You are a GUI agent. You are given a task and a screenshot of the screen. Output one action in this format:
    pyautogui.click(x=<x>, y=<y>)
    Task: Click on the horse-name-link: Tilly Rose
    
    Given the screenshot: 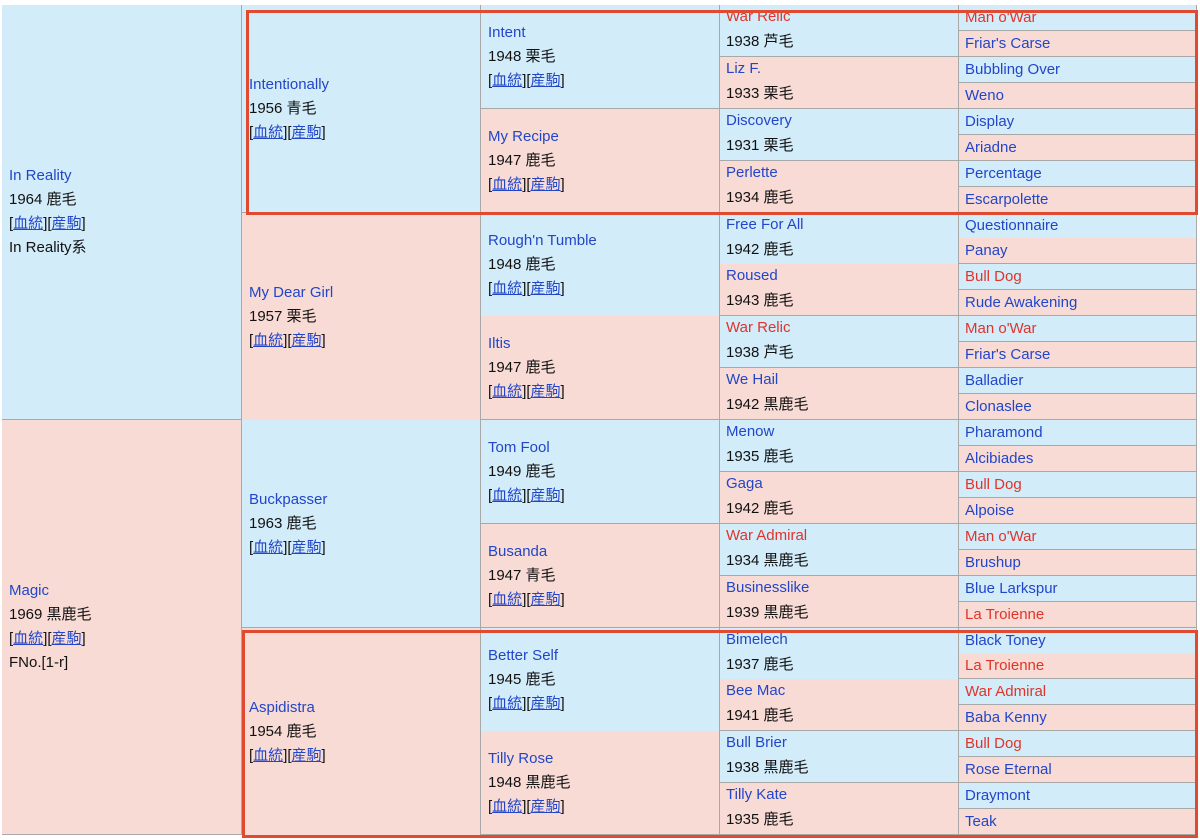 What is the action you would take?
    pyautogui.click(x=521, y=758)
    